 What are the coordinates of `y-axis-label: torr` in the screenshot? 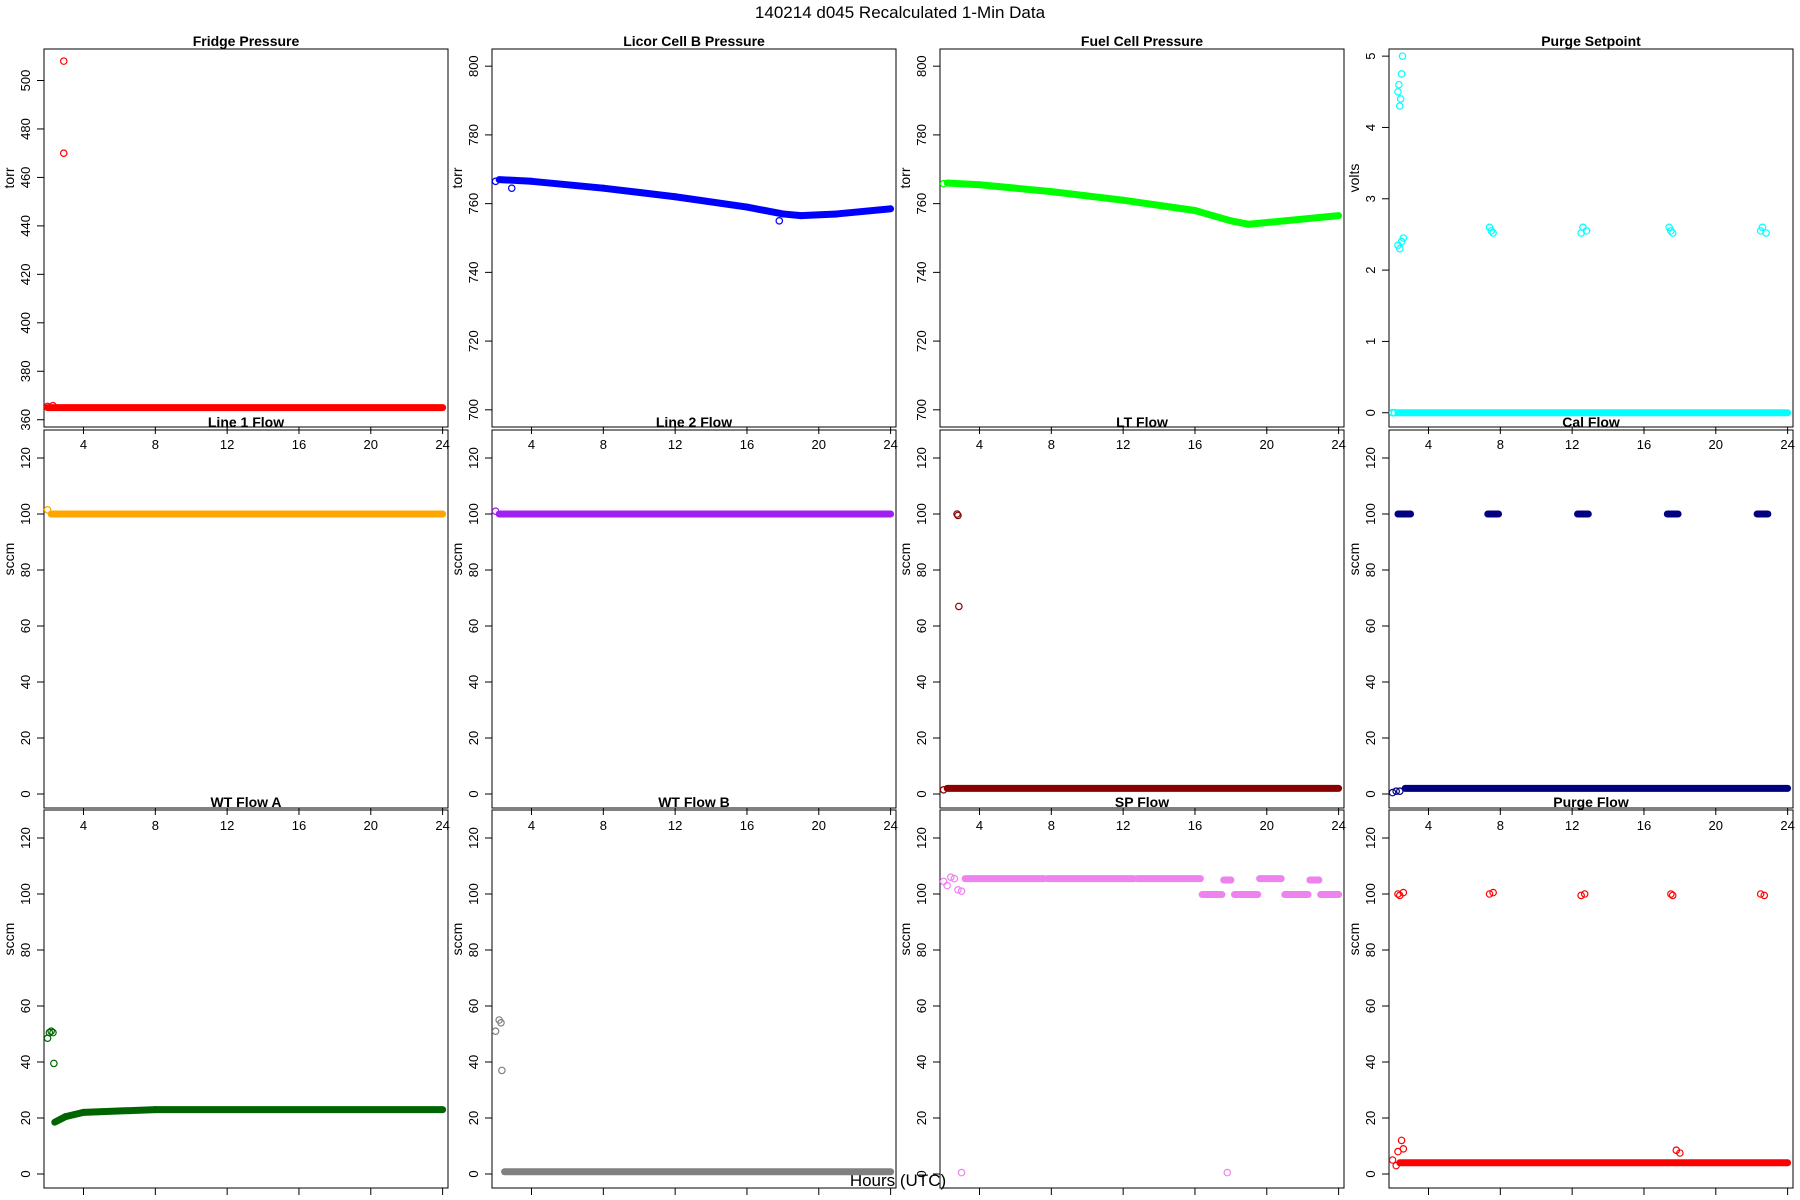 It's located at (905, 177).